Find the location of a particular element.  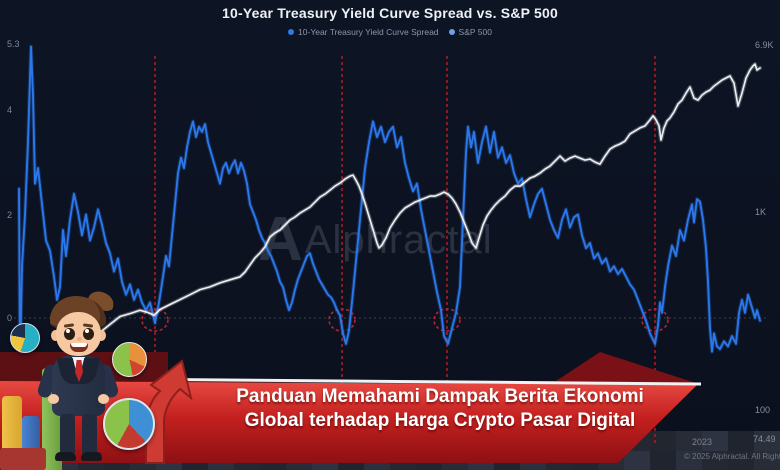

banner-fold-wedge is located at coordinates (627, 368).